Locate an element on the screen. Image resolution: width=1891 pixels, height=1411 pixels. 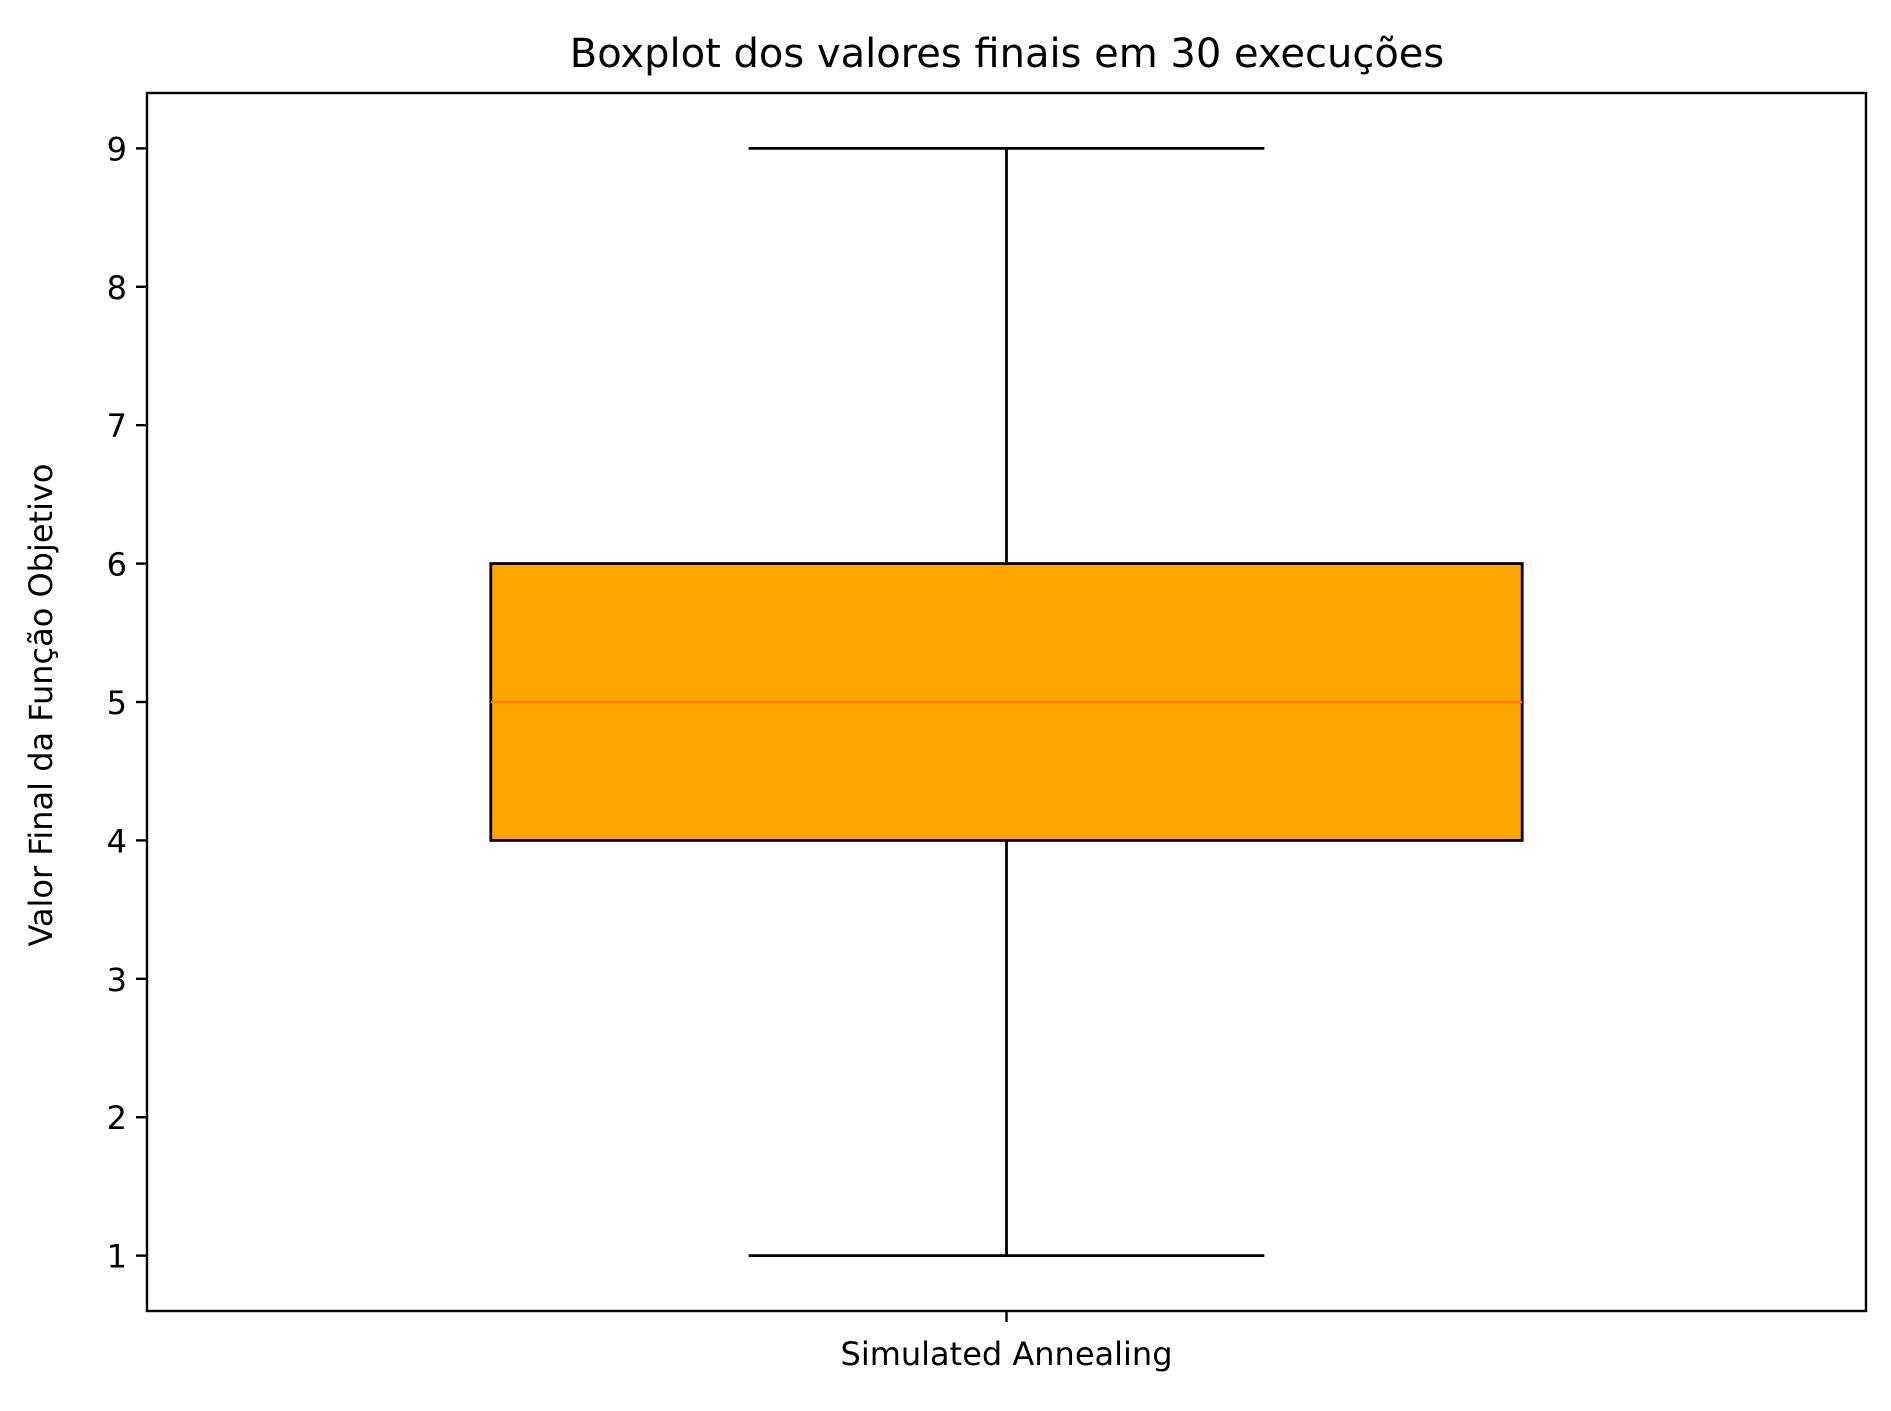
y-tick-label: 4 is located at coordinates (117, 841).